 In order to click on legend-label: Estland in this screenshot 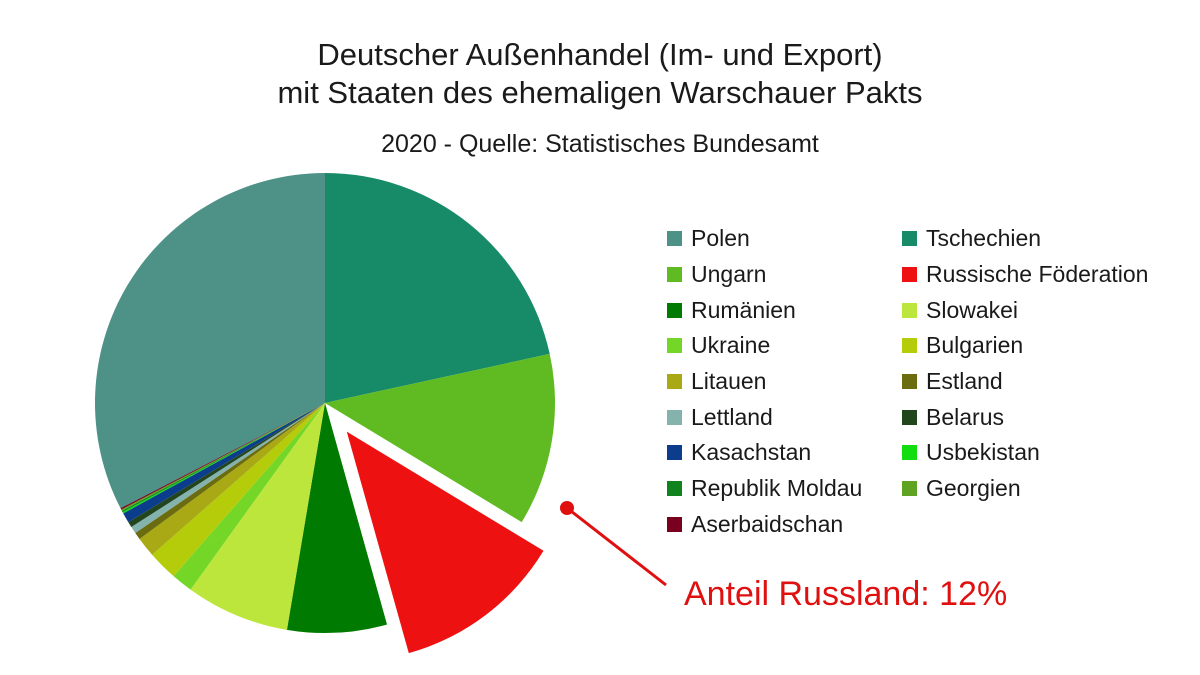, I will do `click(964, 381)`.